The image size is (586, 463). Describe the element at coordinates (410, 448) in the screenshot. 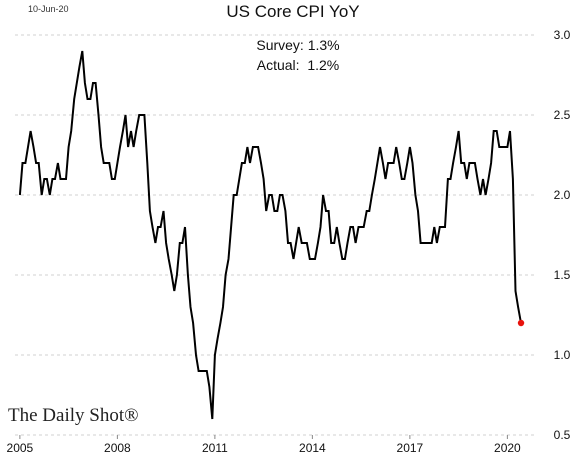

I see `x-tick-label: 2017` at that location.